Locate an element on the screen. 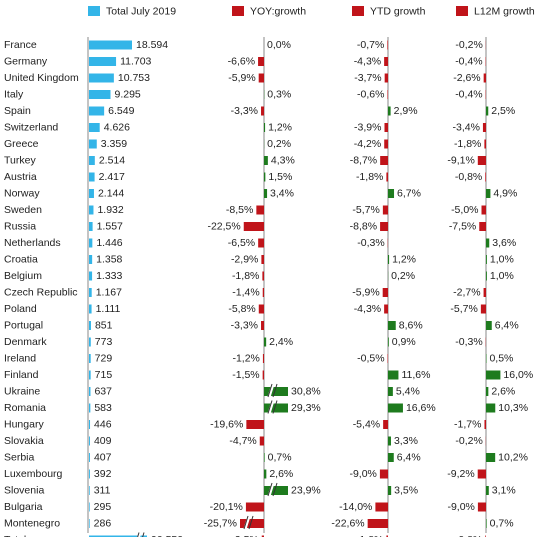 The image size is (550, 537). country-label: Total is located at coordinates (15, 535).